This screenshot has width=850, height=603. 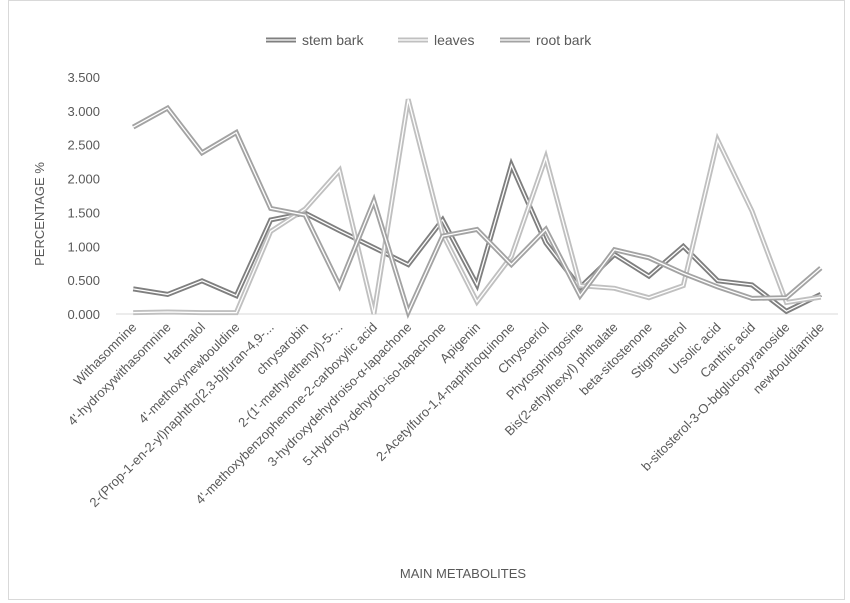 What do you see at coordinates (83, 111) in the screenshot?
I see `y-tick-label: 3.000` at bounding box center [83, 111].